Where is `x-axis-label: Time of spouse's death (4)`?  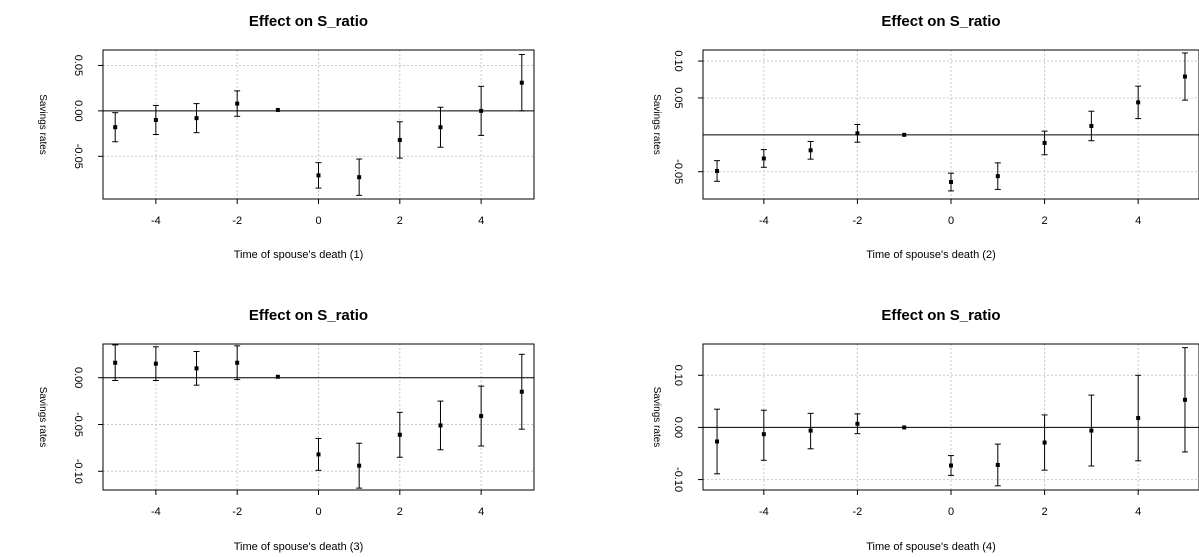 x-axis-label: Time of spouse's death (4) is located at coordinates (930, 547).